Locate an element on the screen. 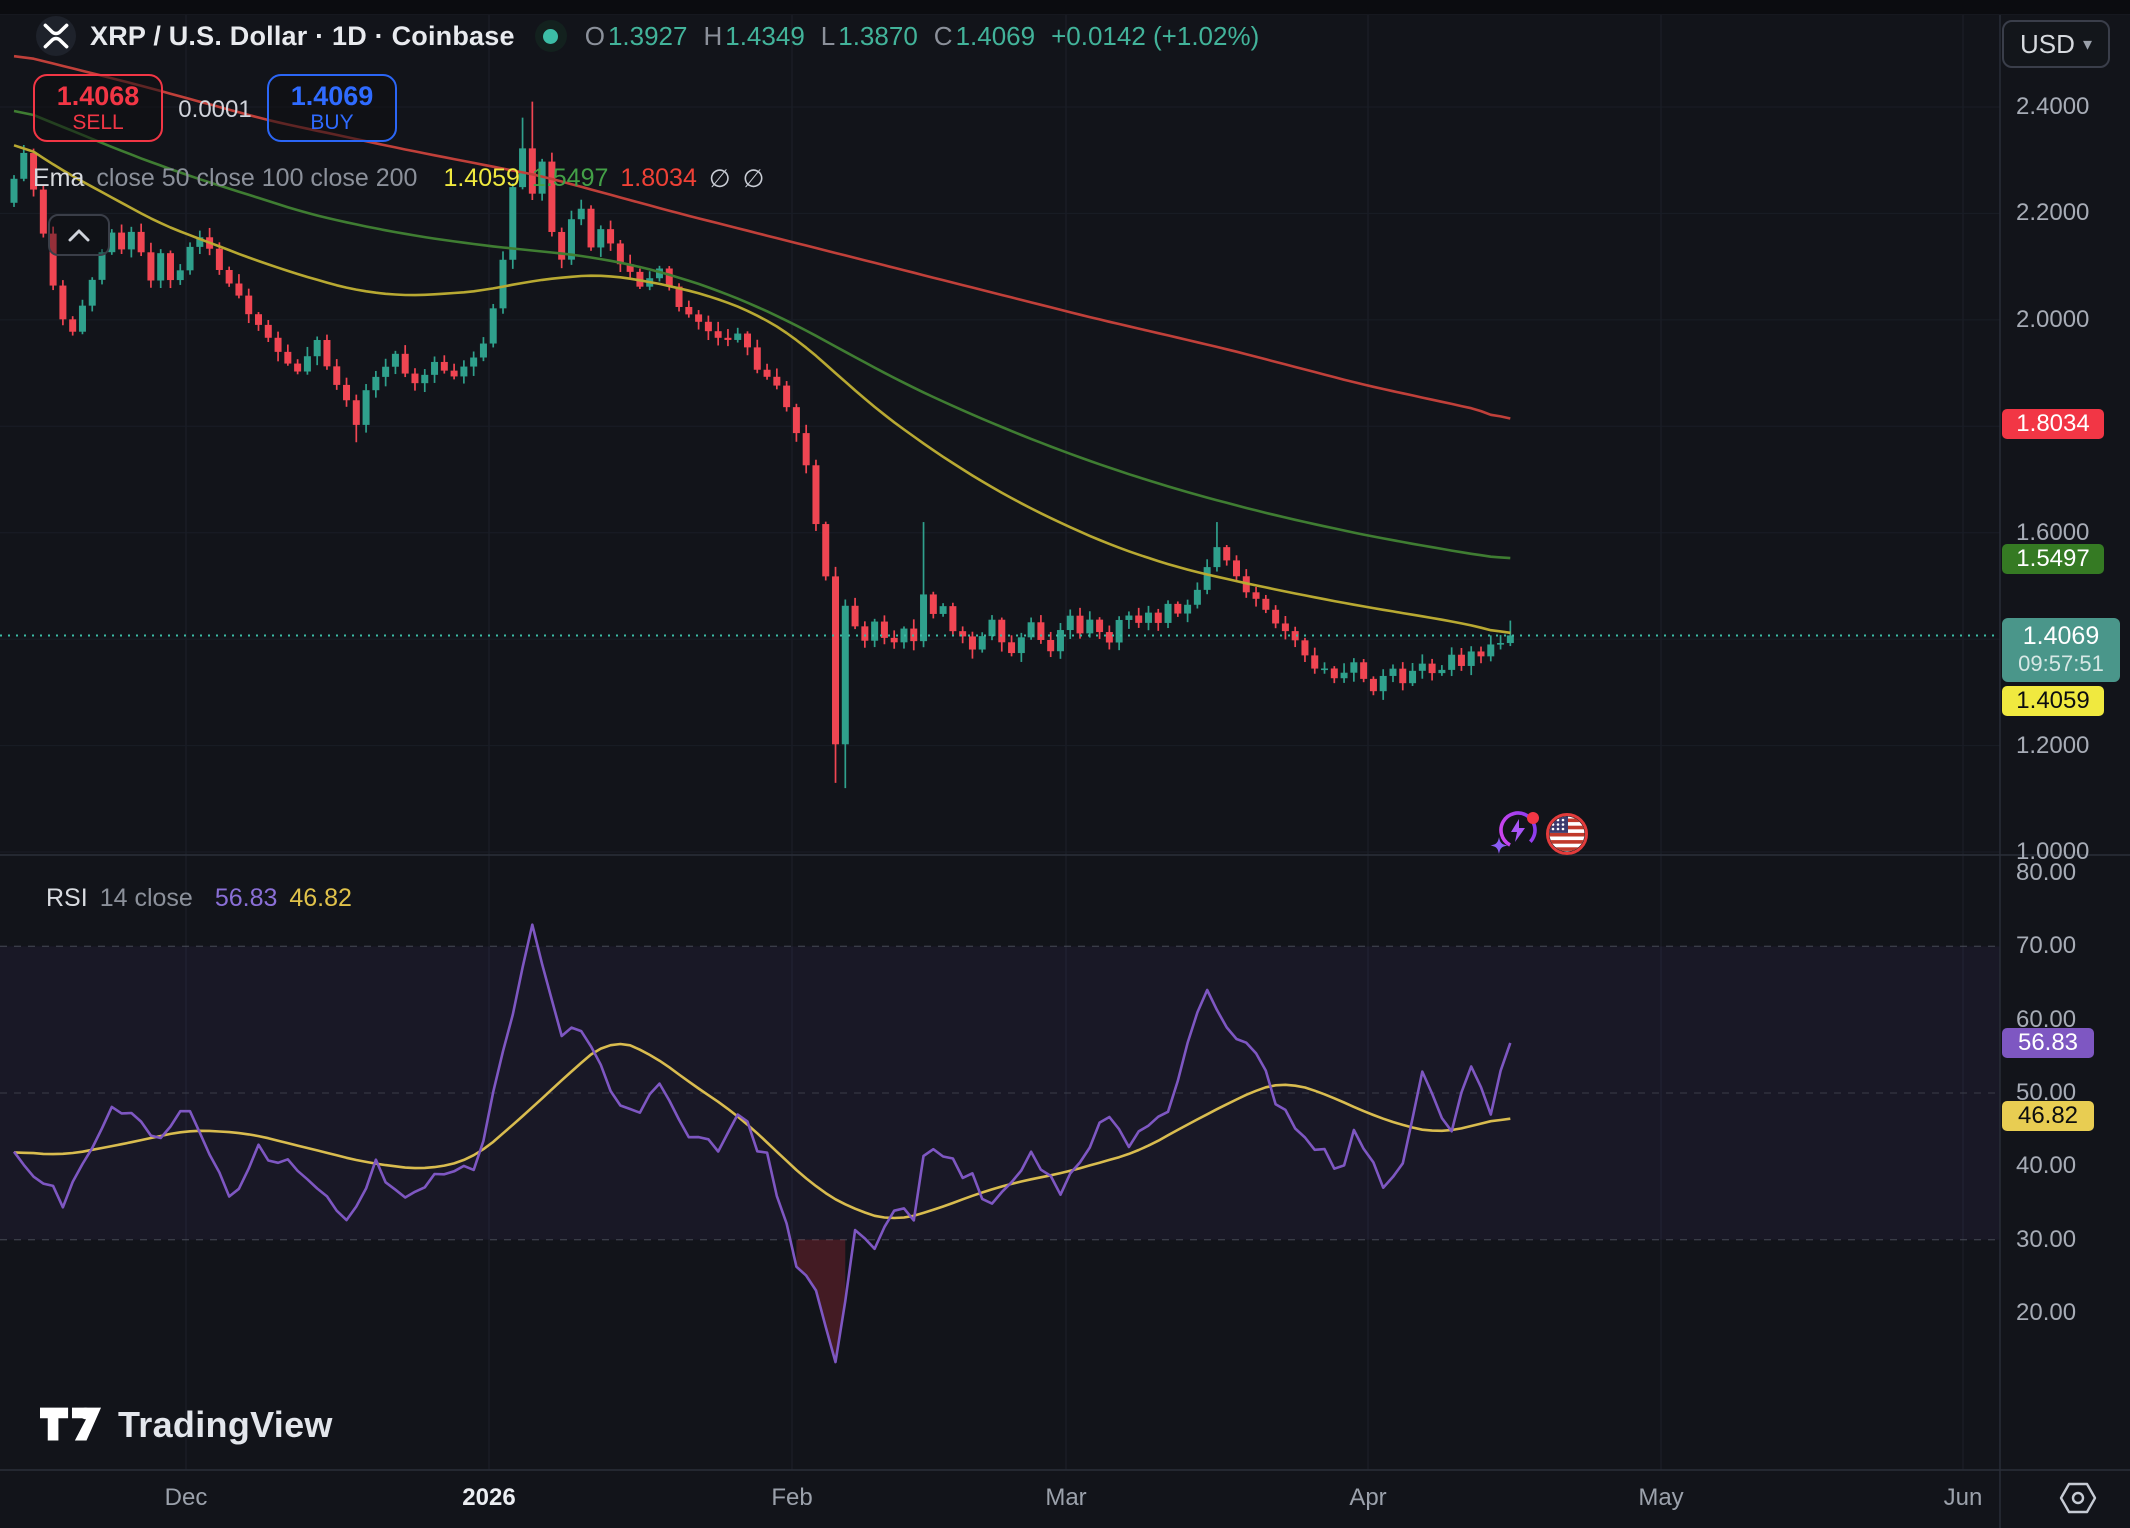 The image size is (2130, 1528). price-tick: 1.6000 is located at coordinates (2053, 532).